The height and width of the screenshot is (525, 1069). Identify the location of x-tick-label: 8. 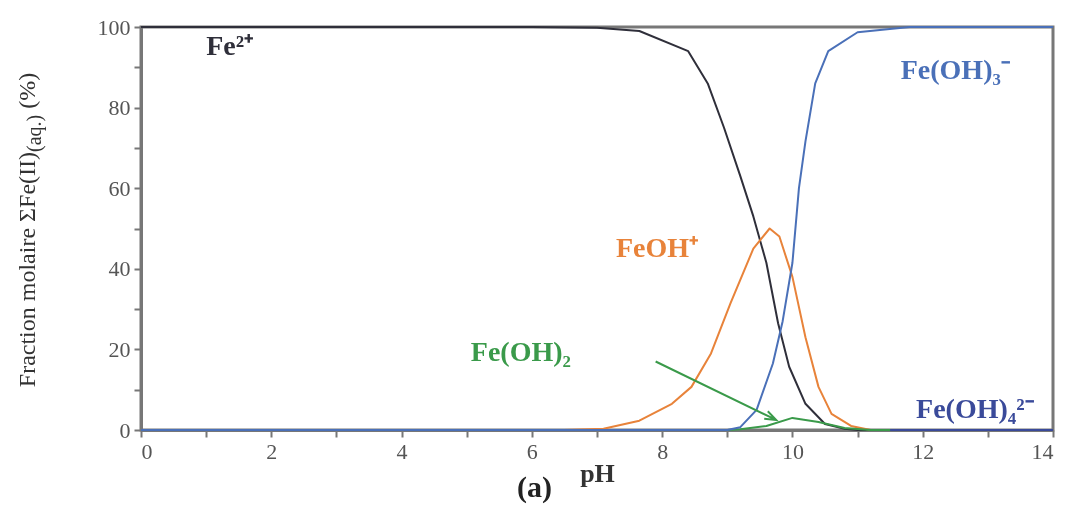
(663, 451).